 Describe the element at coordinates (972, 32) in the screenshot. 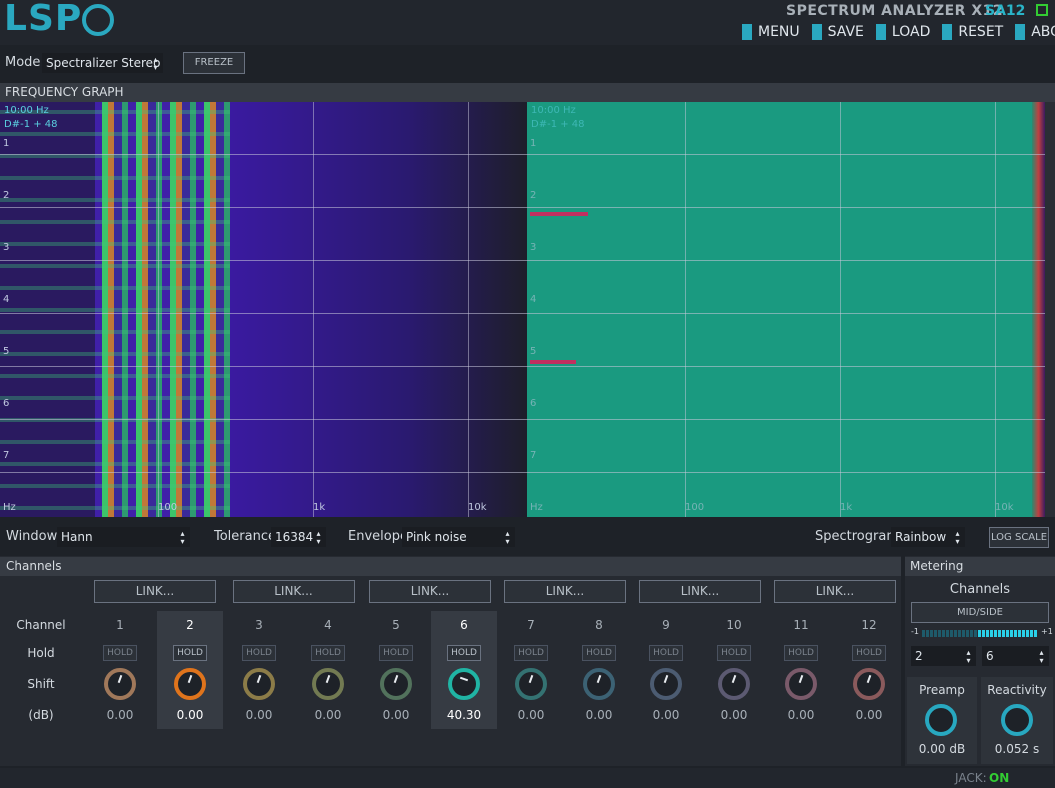

I see `menu-item: RESET` at that location.